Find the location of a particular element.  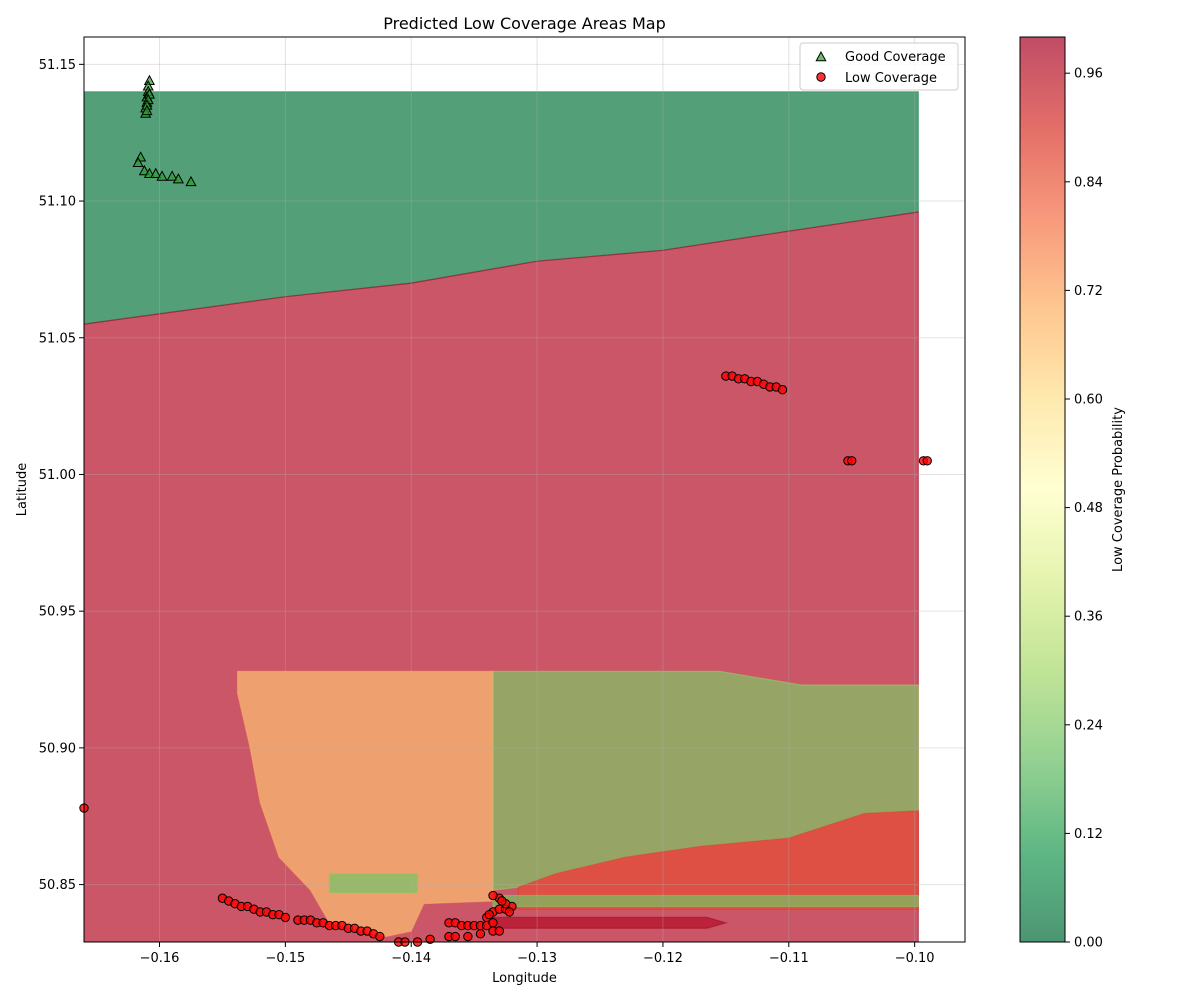

legend: Good Coverage Low Coverage is located at coordinates (879, 66).